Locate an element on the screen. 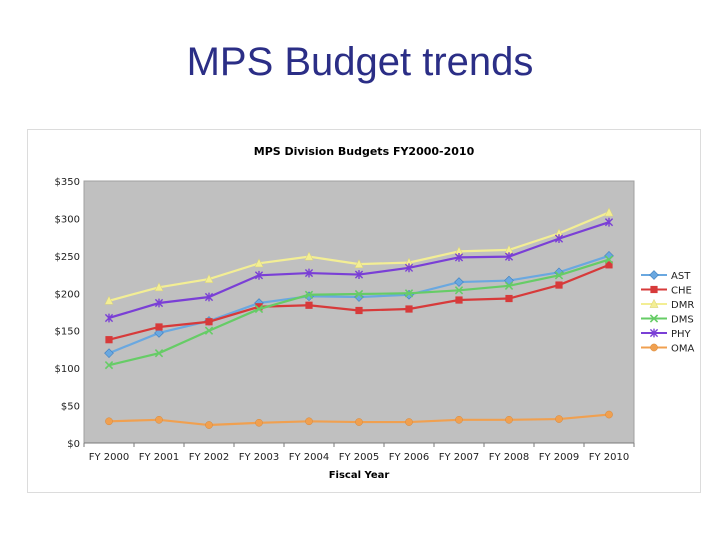  y-tick-label: $100 is located at coordinates (67, 369).